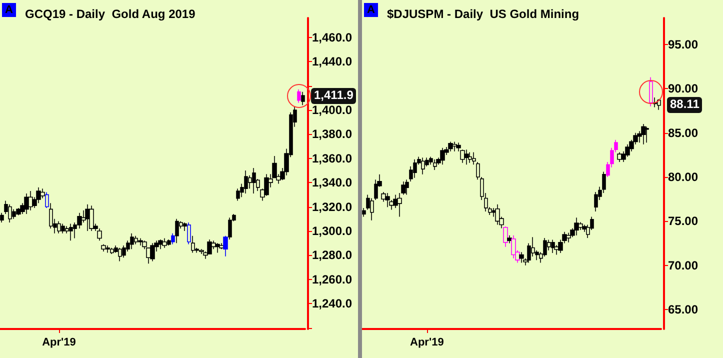 The height and width of the screenshot is (358, 723). I want to click on y-tick-label: 1,260.0, so click(332, 279).